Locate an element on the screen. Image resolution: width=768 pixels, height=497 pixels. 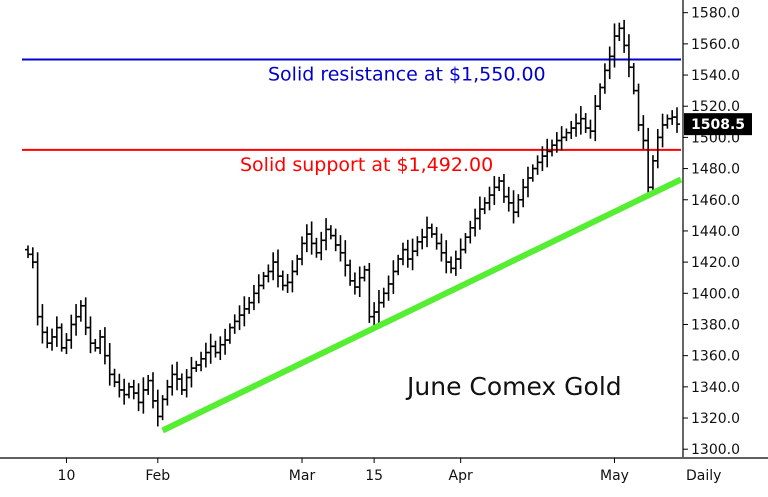
price-tick-label: 1460.0 is located at coordinates (715, 201).